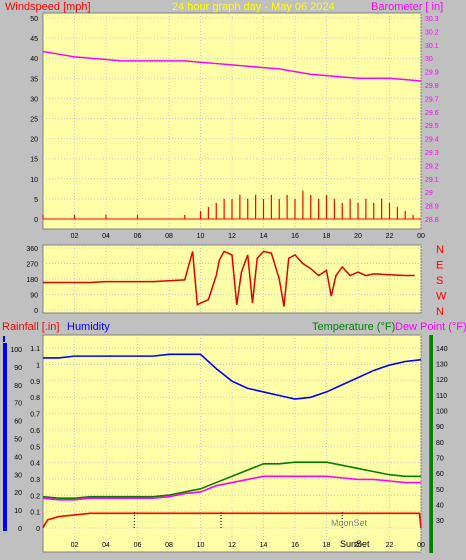 The height and width of the screenshot is (560, 466). What do you see at coordinates (36, 311) in the screenshot?
I see `direction-tick-label: 0` at bounding box center [36, 311].